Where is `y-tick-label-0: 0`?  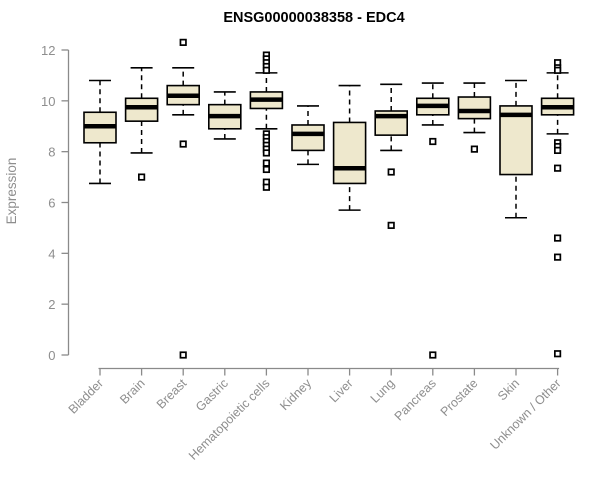
y-tick-label-0: 0 is located at coordinates (51, 355).